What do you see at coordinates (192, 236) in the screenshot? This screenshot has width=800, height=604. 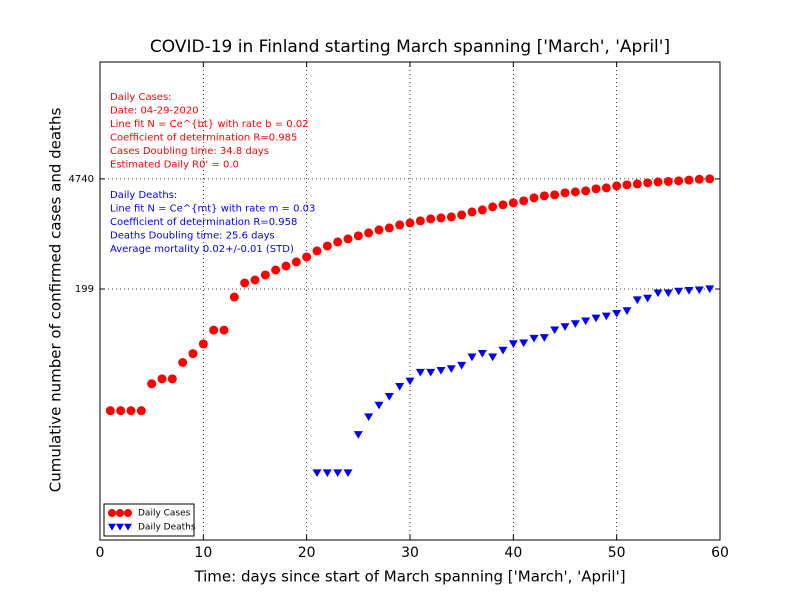 I see `annotation: Deaths Doubling time: 25.6 days` at bounding box center [192, 236].